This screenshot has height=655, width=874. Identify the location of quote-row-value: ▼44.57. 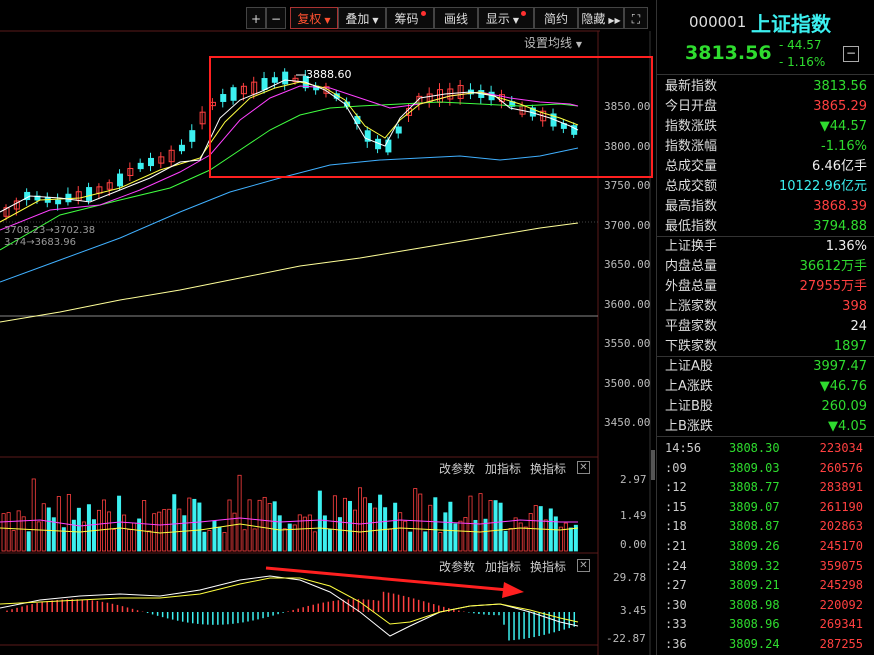
(843, 126).